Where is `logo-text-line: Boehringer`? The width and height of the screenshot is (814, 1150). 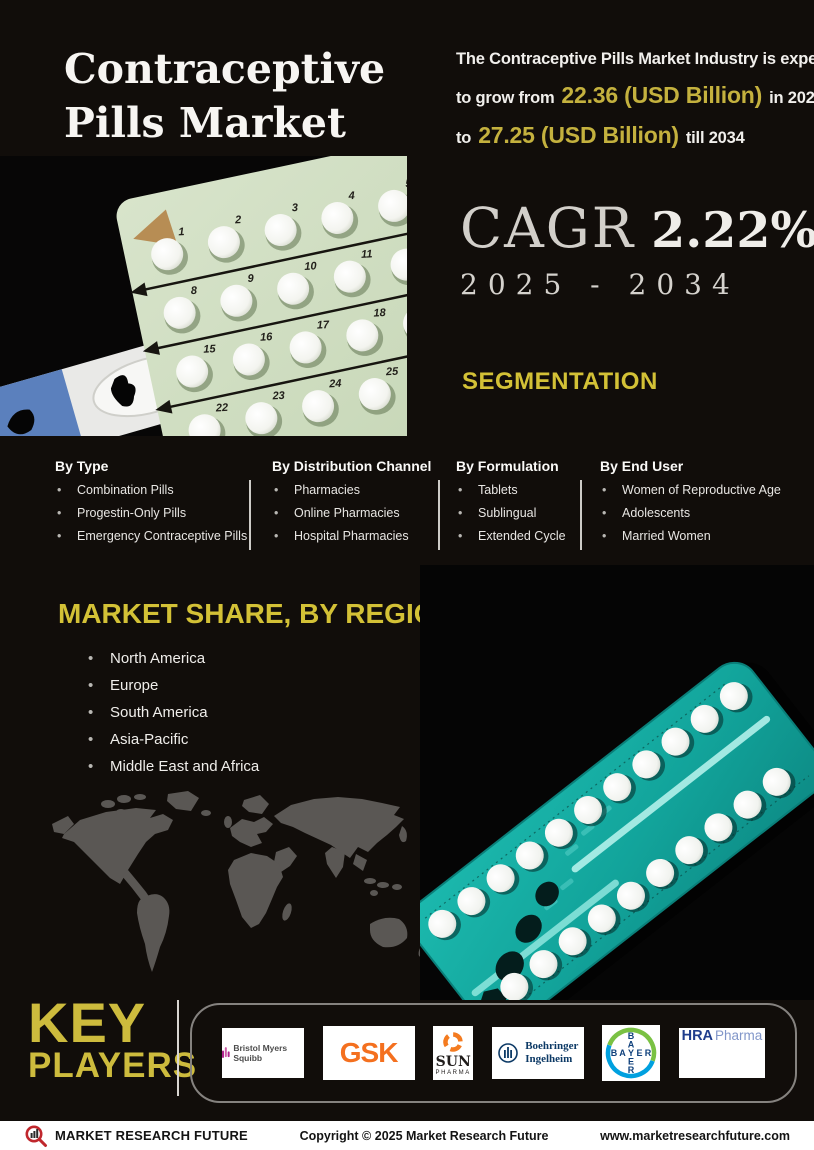 logo-text-line: Boehringer is located at coordinates (552, 1046).